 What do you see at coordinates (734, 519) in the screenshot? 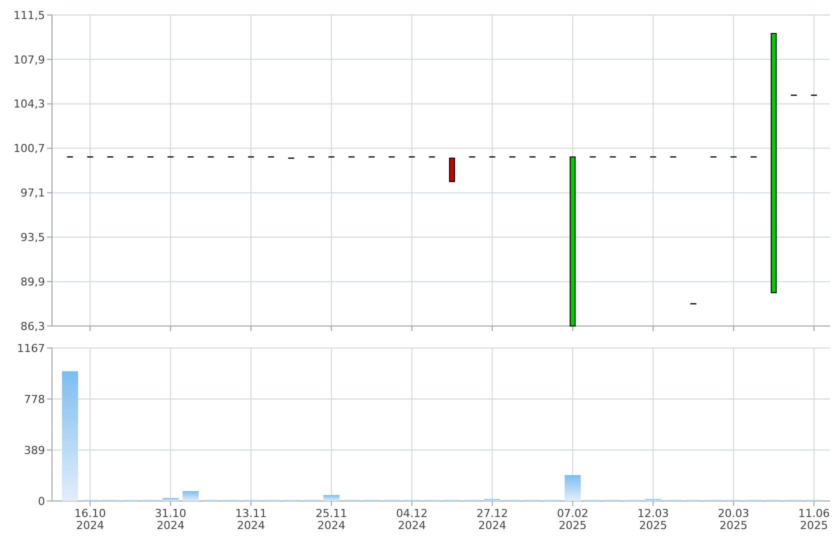
I see `x-tick-label: 20.03 2025` at bounding box center [734, 519].